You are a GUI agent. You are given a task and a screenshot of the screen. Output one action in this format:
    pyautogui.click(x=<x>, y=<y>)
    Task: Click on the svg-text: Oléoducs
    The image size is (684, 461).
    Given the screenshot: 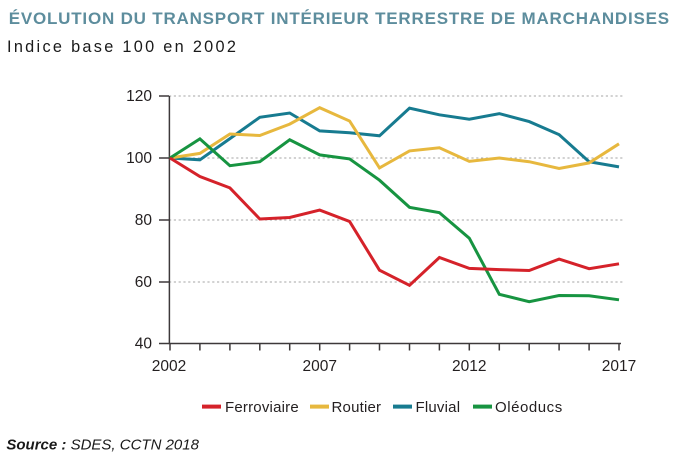 What is the action you would take?
    pyautogui.click(x=529, y=407)
    